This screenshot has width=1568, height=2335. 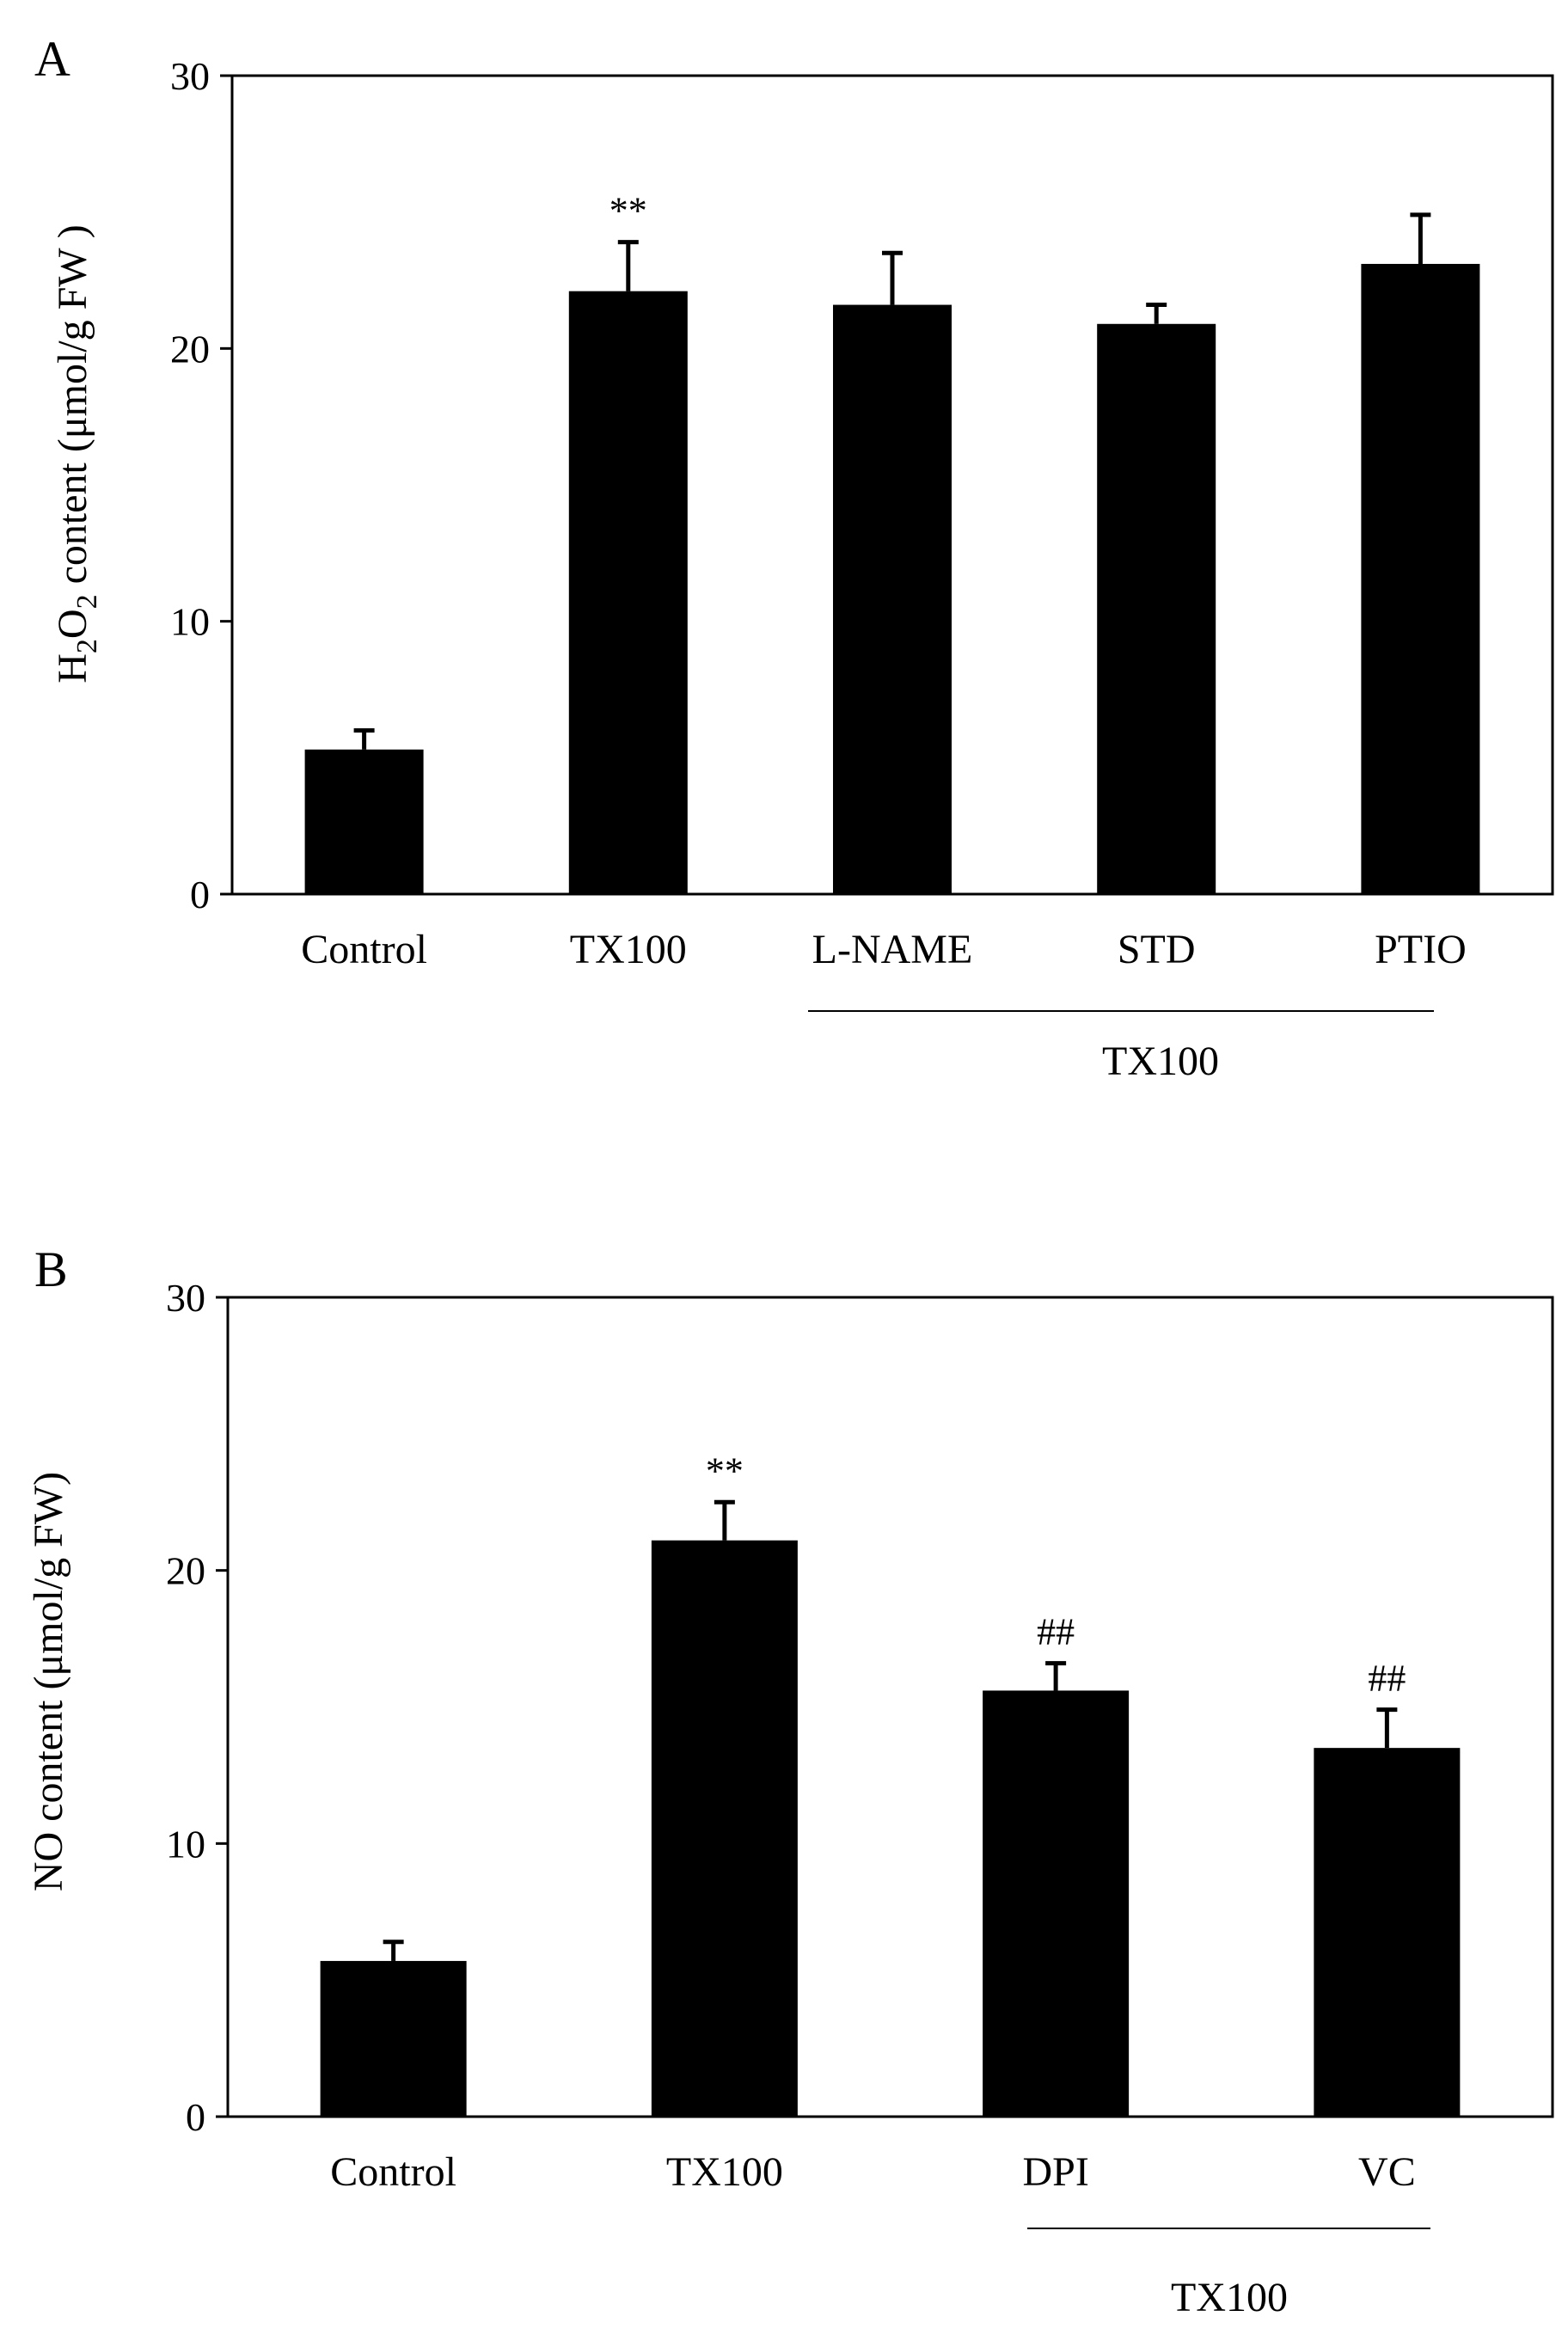 What do you see at coordinates (1055, 2172) in the screenshot?
I see `panel-b-category-label: DPI` at bounding box center [1055, 2172].